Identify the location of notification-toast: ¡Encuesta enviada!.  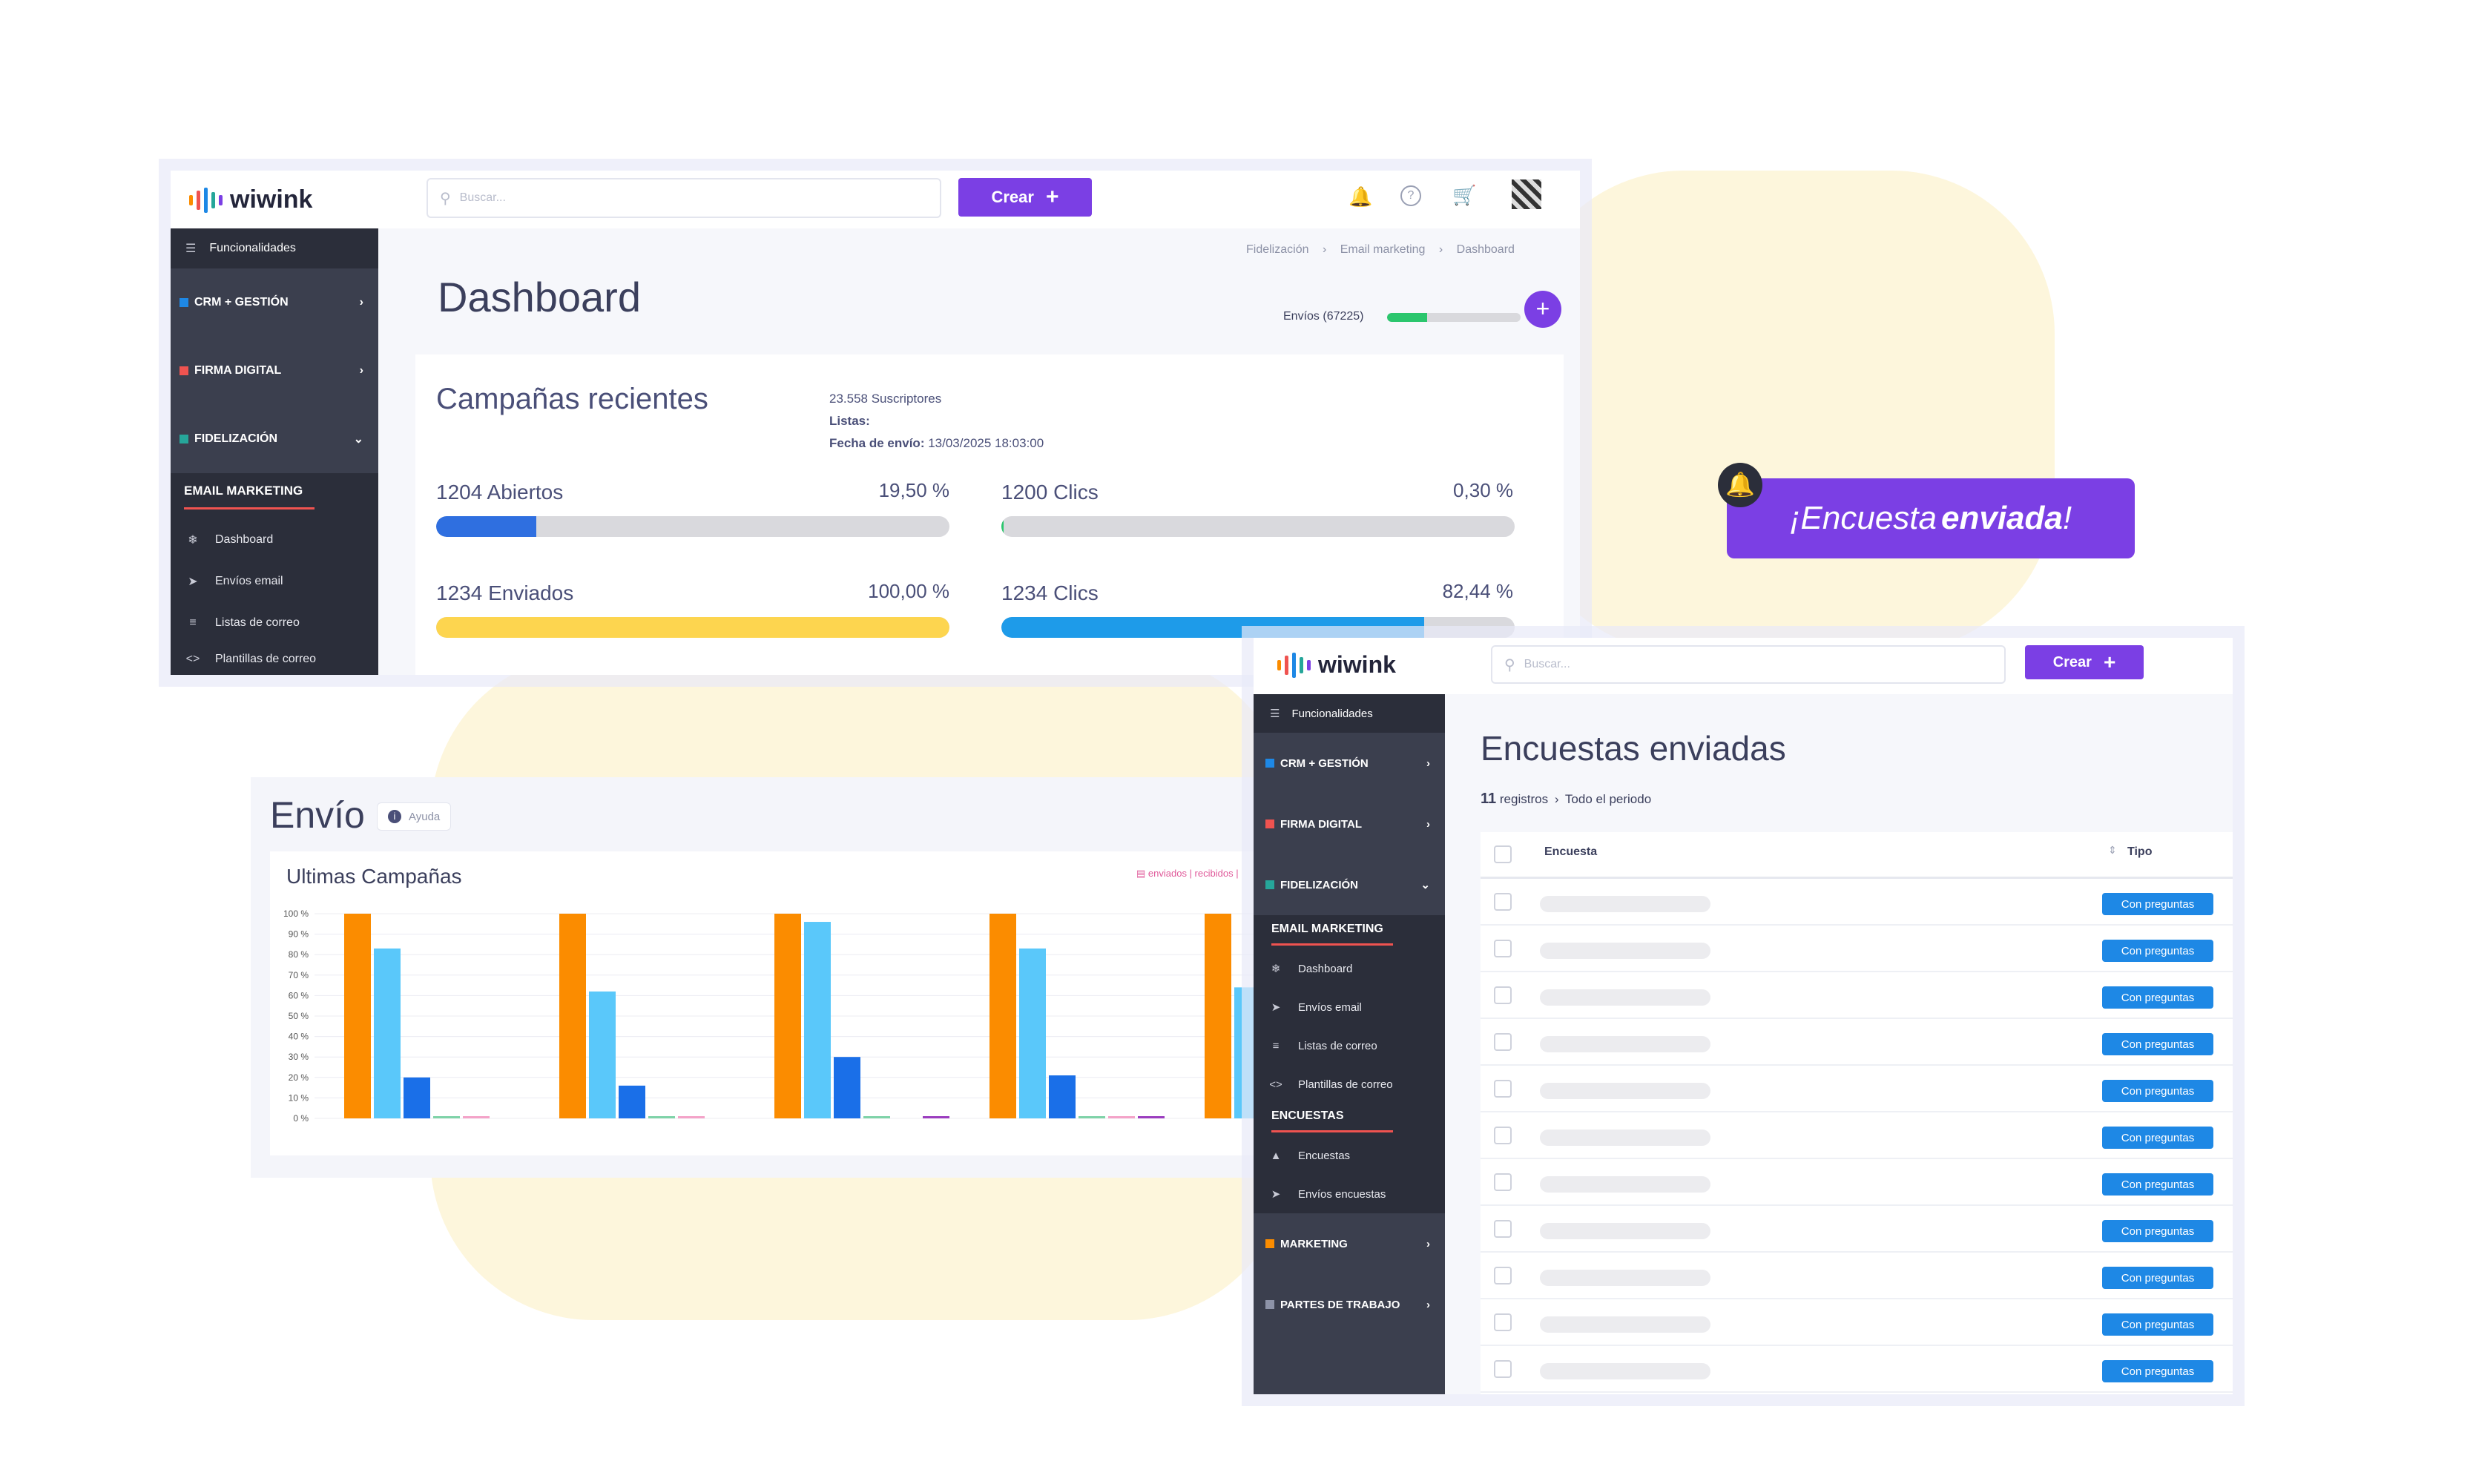
(1931, 518).